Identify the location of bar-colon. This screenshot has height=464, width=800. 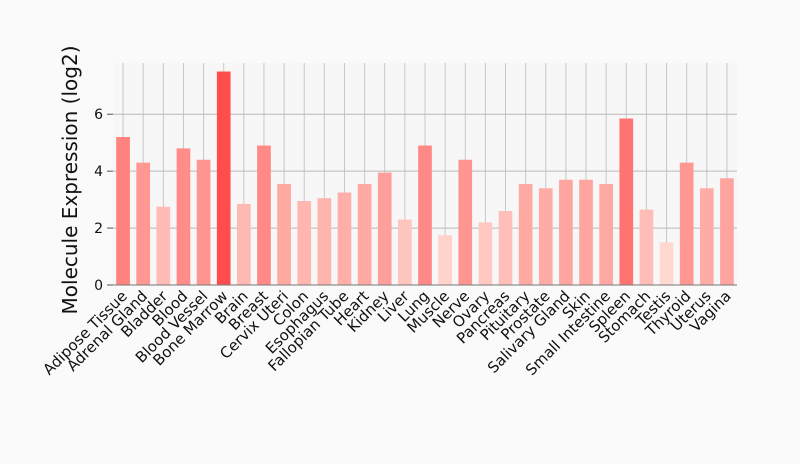
(304, 243).